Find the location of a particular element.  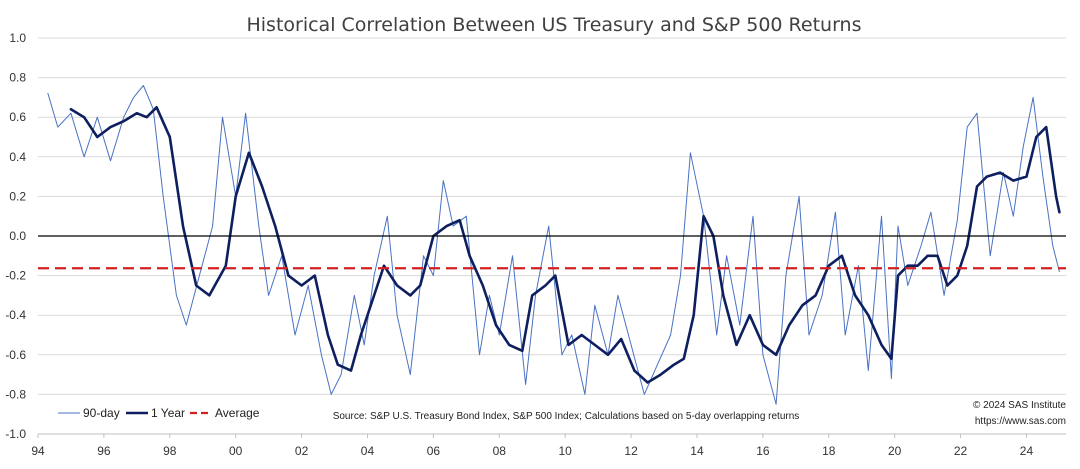

y-tick-label: -0.4 is located at coordinates (15, 315).